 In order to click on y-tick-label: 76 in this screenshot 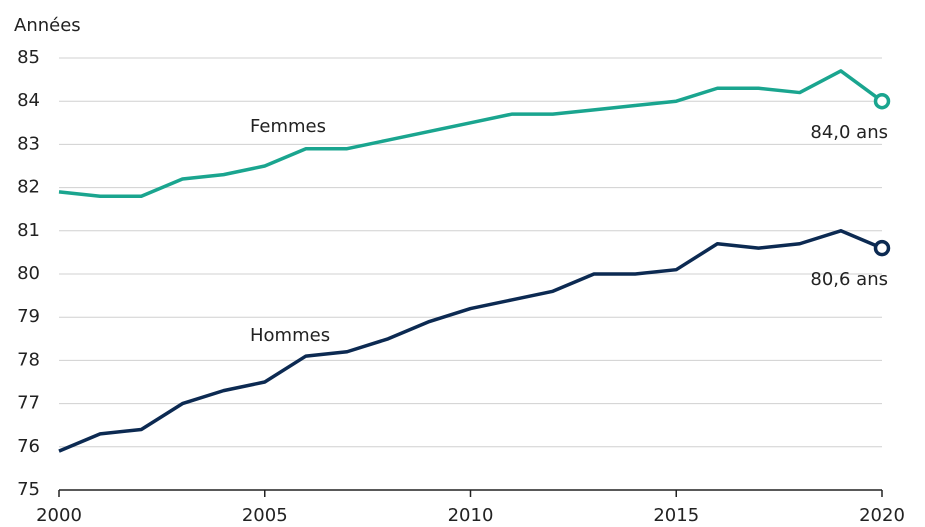, I will do `click(28, 446)`.